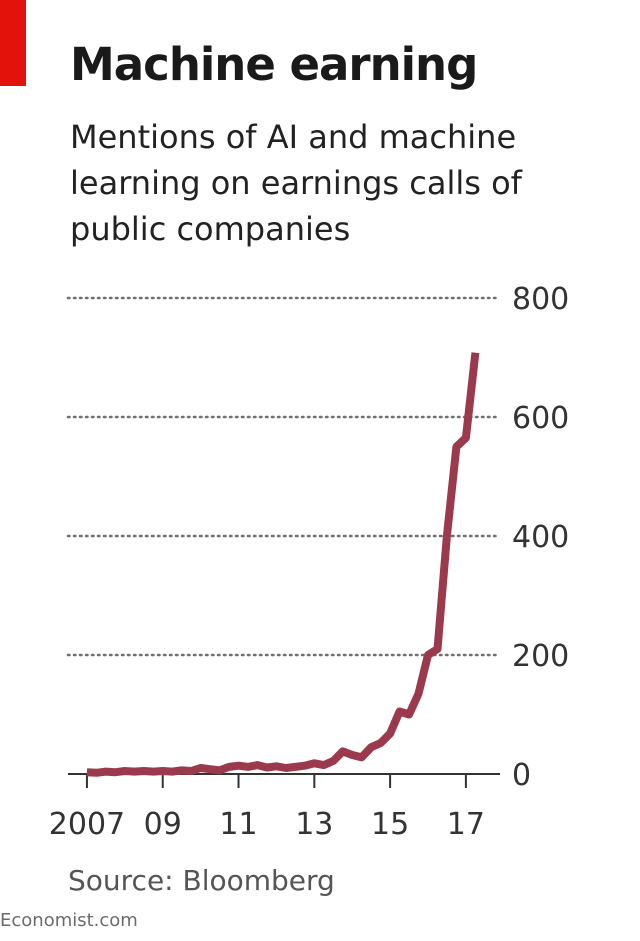 Image resolution: width=640 pixels, height=941 pixels. What do you see at coordinates (163, 824) in the screenshot?
I see `x-tick-label-09: 09` at bounding box center [163, 824].